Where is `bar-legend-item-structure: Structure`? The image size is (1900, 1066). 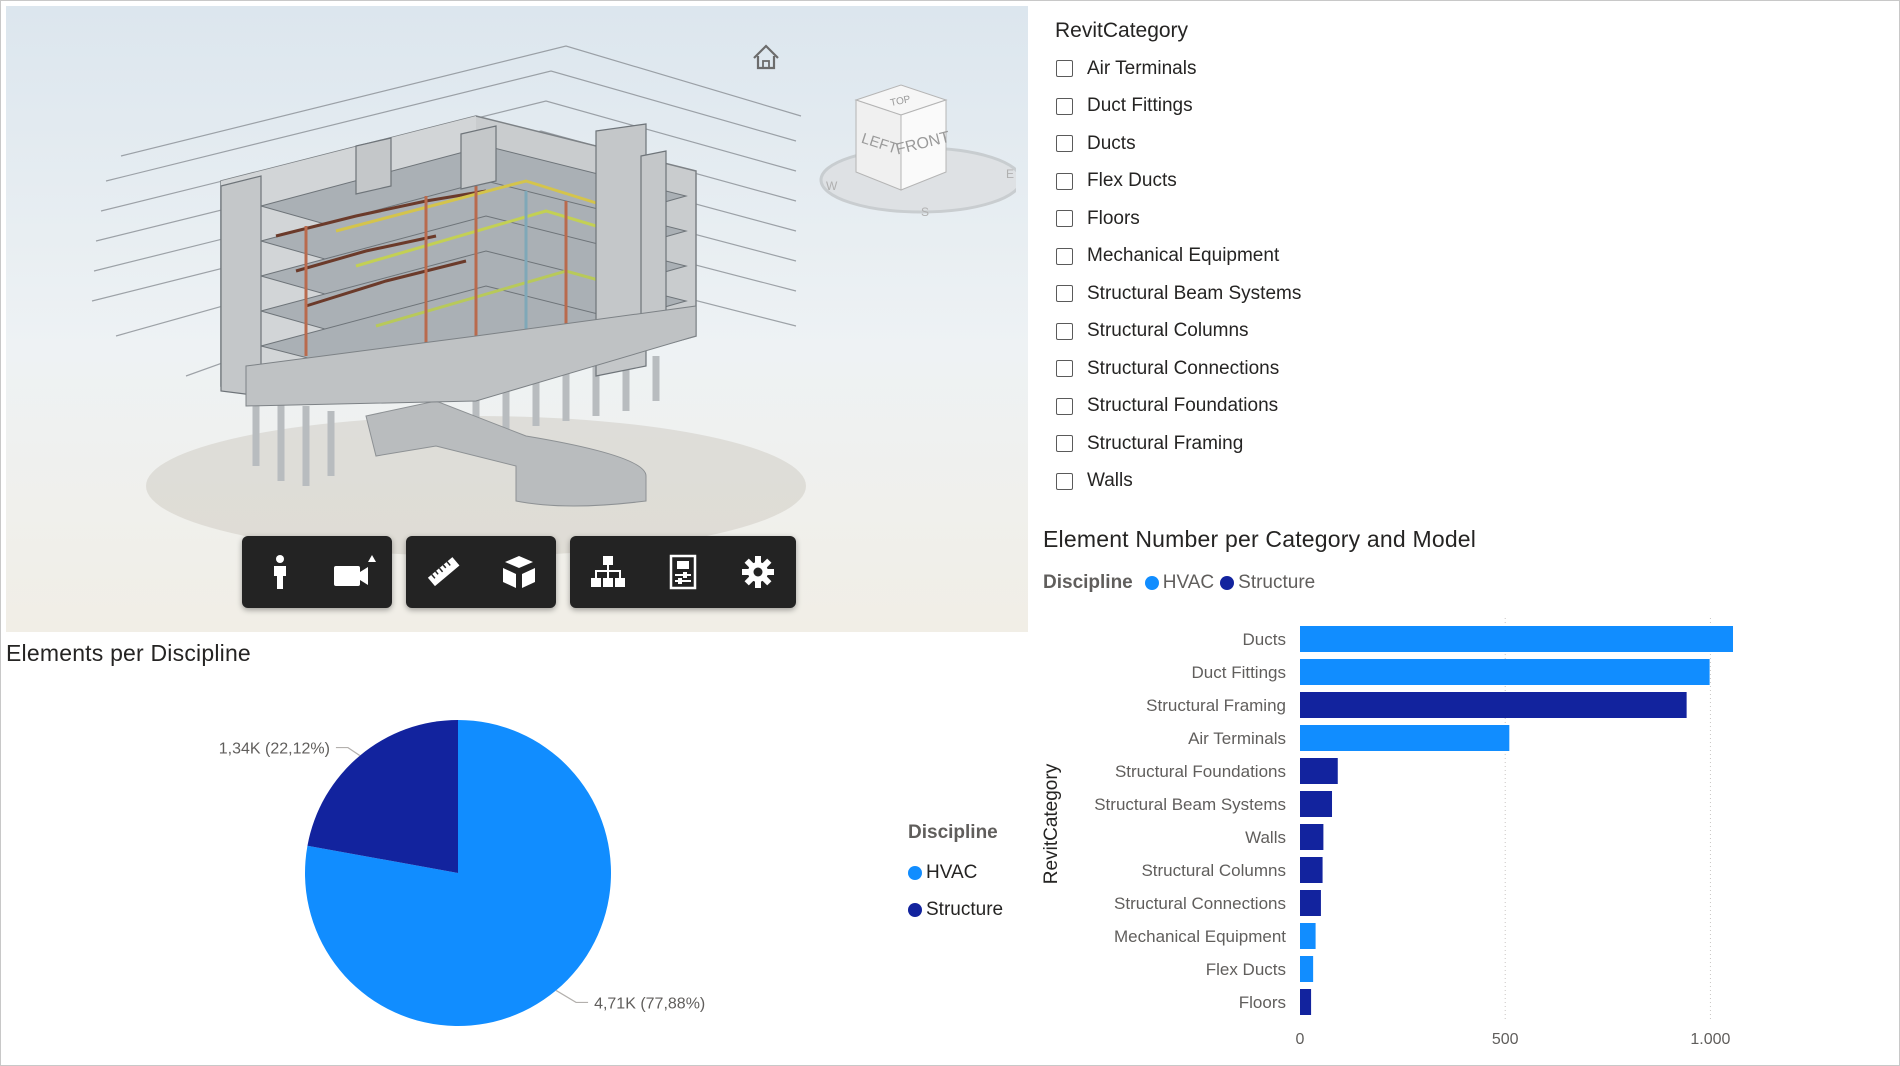
bar-legend-item-structure: Structure is located at coordinates (1267, 583).